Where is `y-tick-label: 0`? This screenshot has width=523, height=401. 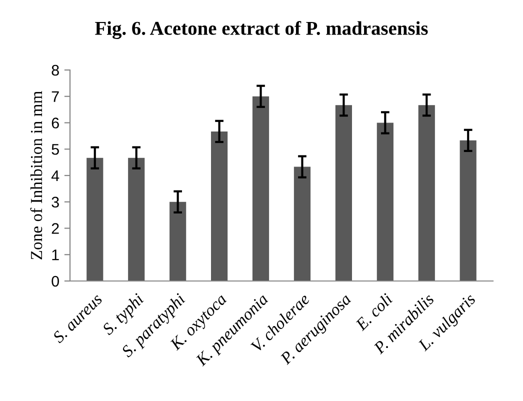 y-tick-label: 0 is located at coordinates (55, 281).